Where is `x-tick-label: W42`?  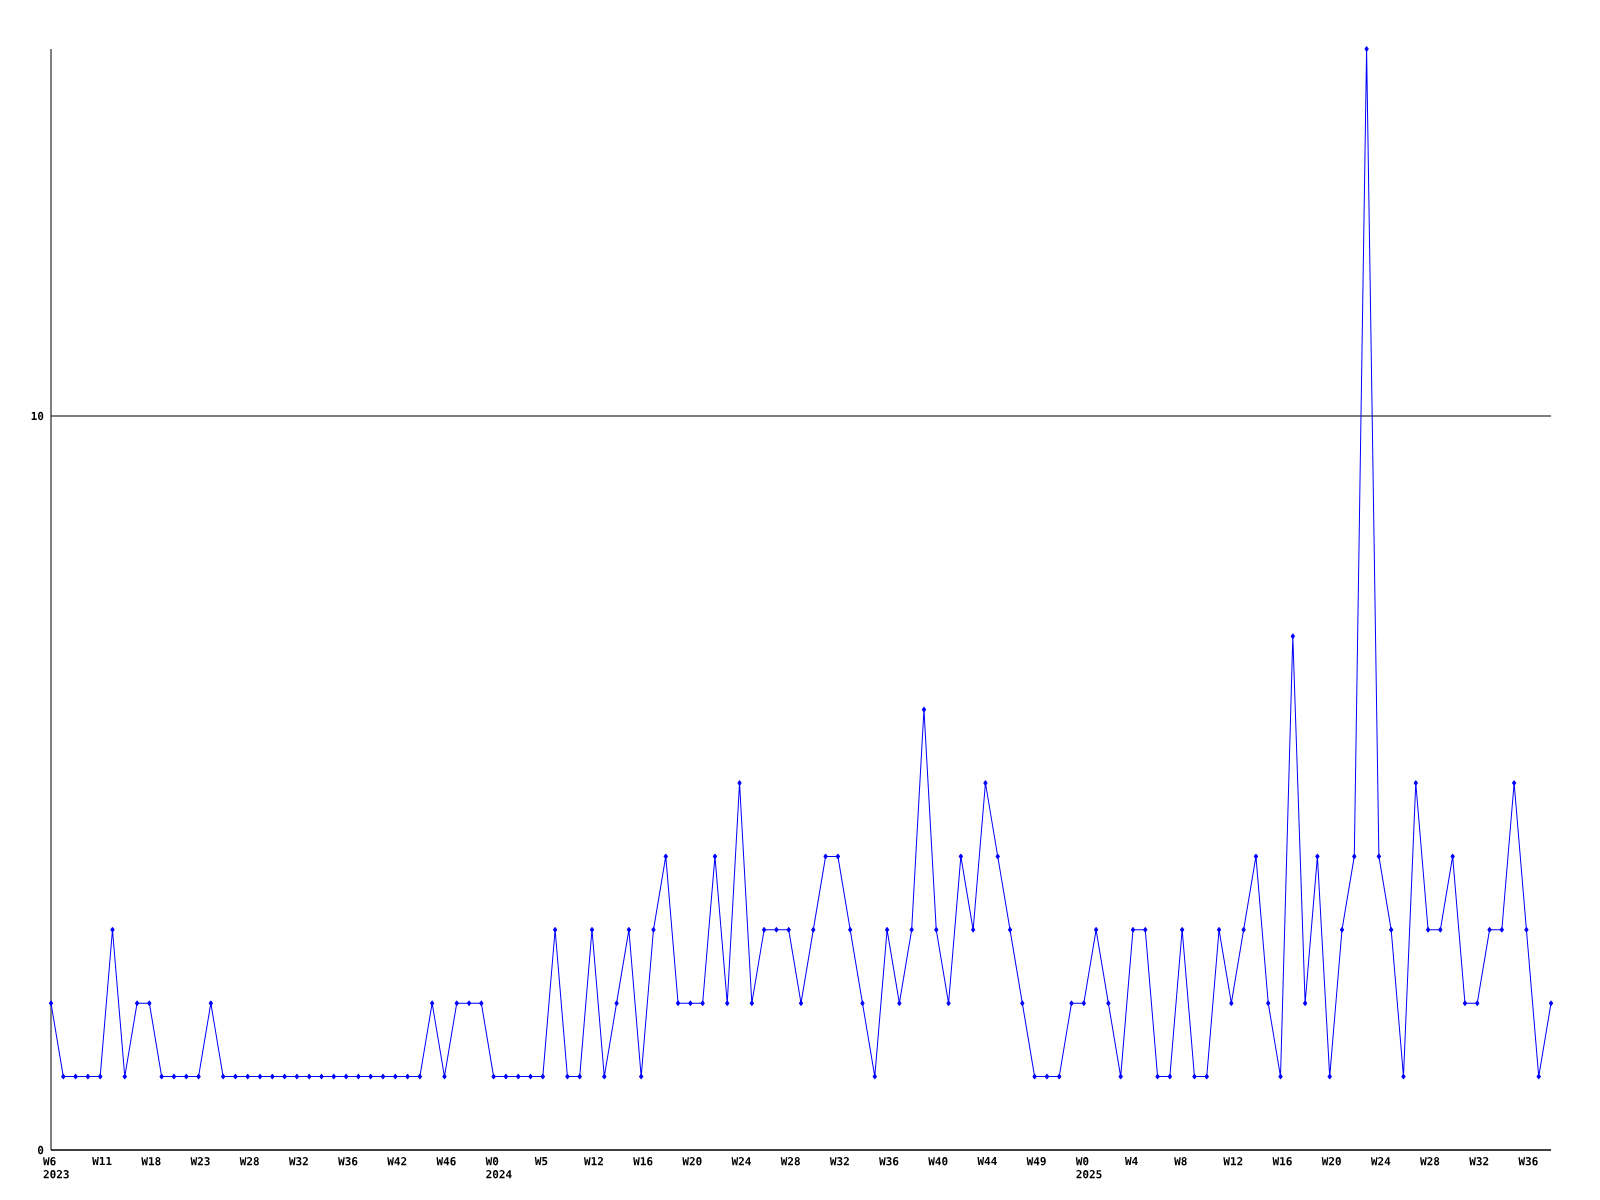
x-tick-label: W42 is located at coordinates (397, 1161).